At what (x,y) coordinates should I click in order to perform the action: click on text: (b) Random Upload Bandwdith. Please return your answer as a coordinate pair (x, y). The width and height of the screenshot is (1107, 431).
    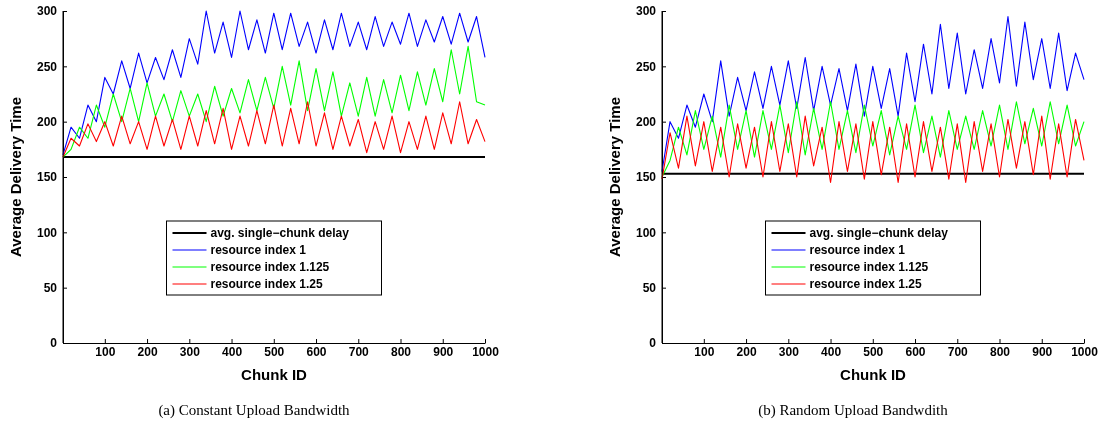
    Looking at the image, I should click on (853, 410).